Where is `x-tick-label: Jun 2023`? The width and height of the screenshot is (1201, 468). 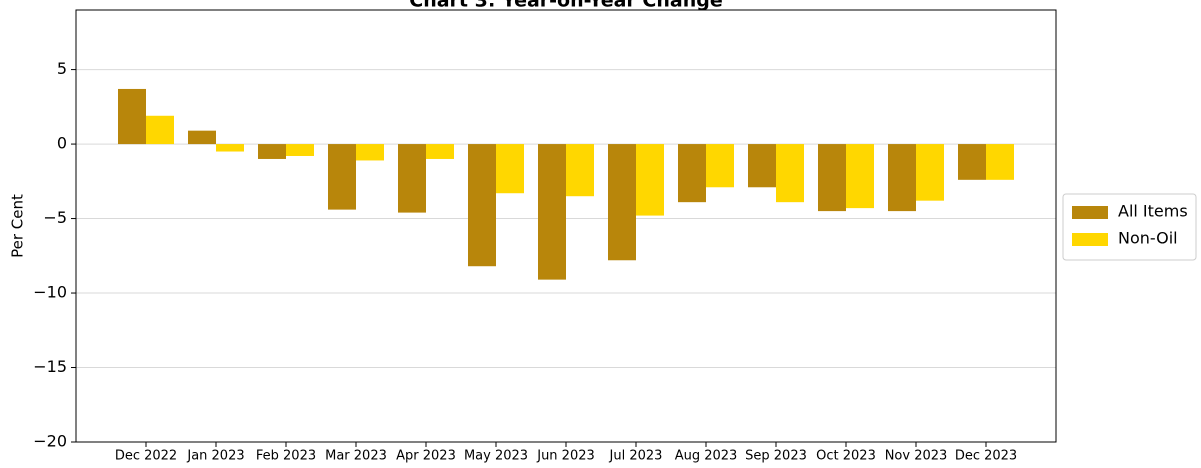 x-tick-label: Jun 2023 is located at coordinates (565, 456).